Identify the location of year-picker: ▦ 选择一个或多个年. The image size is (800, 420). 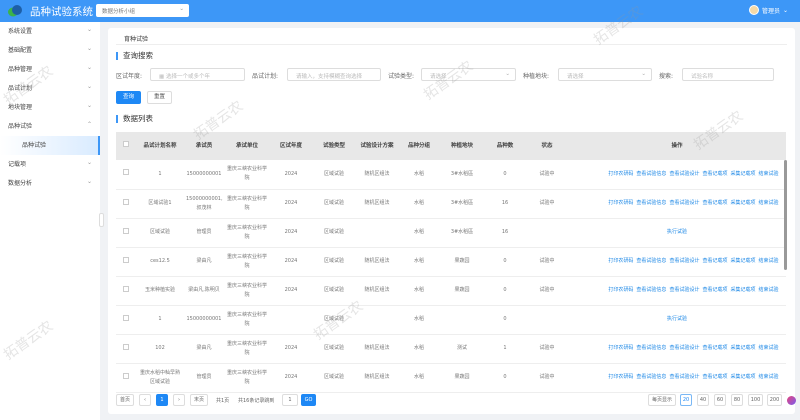
(197, 74).